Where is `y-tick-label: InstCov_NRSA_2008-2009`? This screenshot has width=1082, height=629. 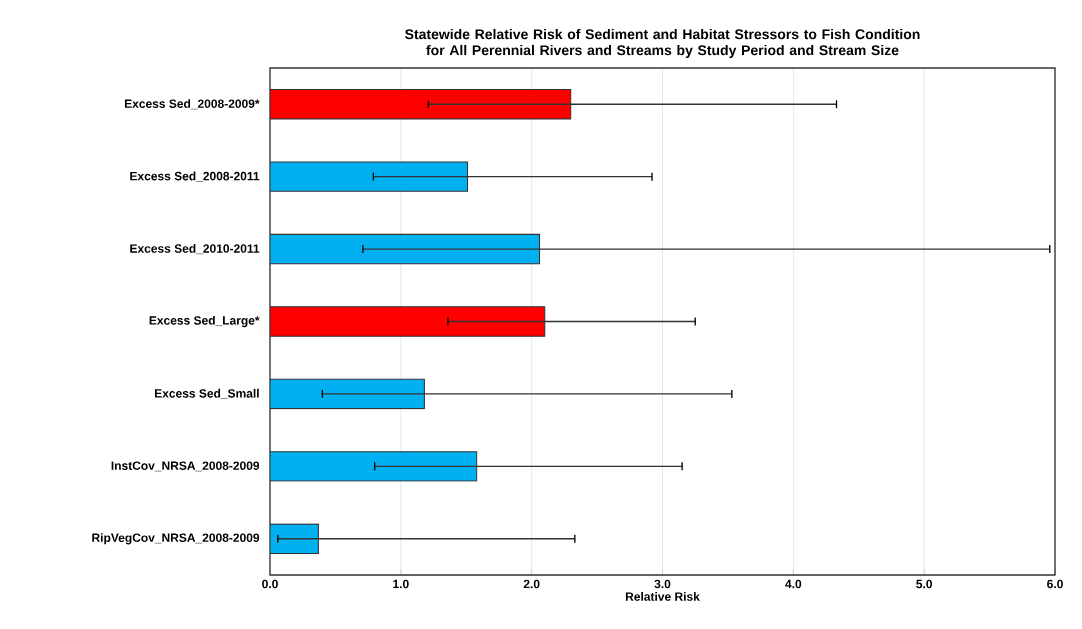
y-tick-label: InstCov_NRSA_2008-2009 is located at coordinates (185, 466).